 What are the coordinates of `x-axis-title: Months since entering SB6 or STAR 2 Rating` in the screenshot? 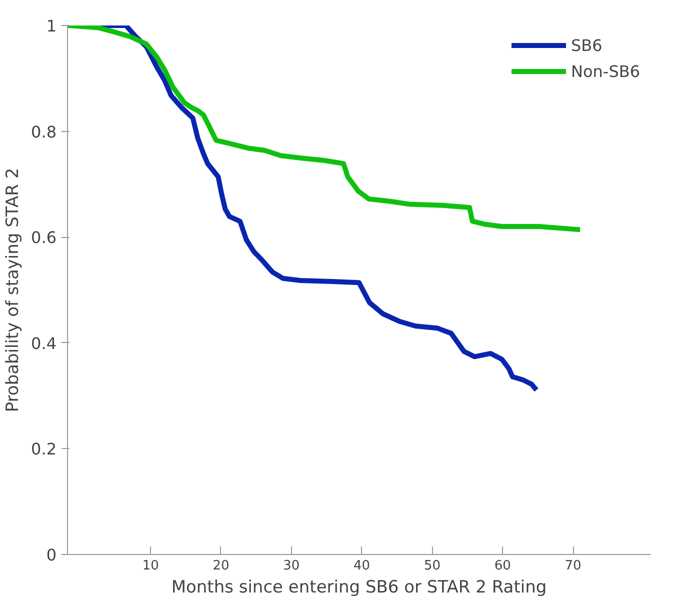 It's located at (359, 588).